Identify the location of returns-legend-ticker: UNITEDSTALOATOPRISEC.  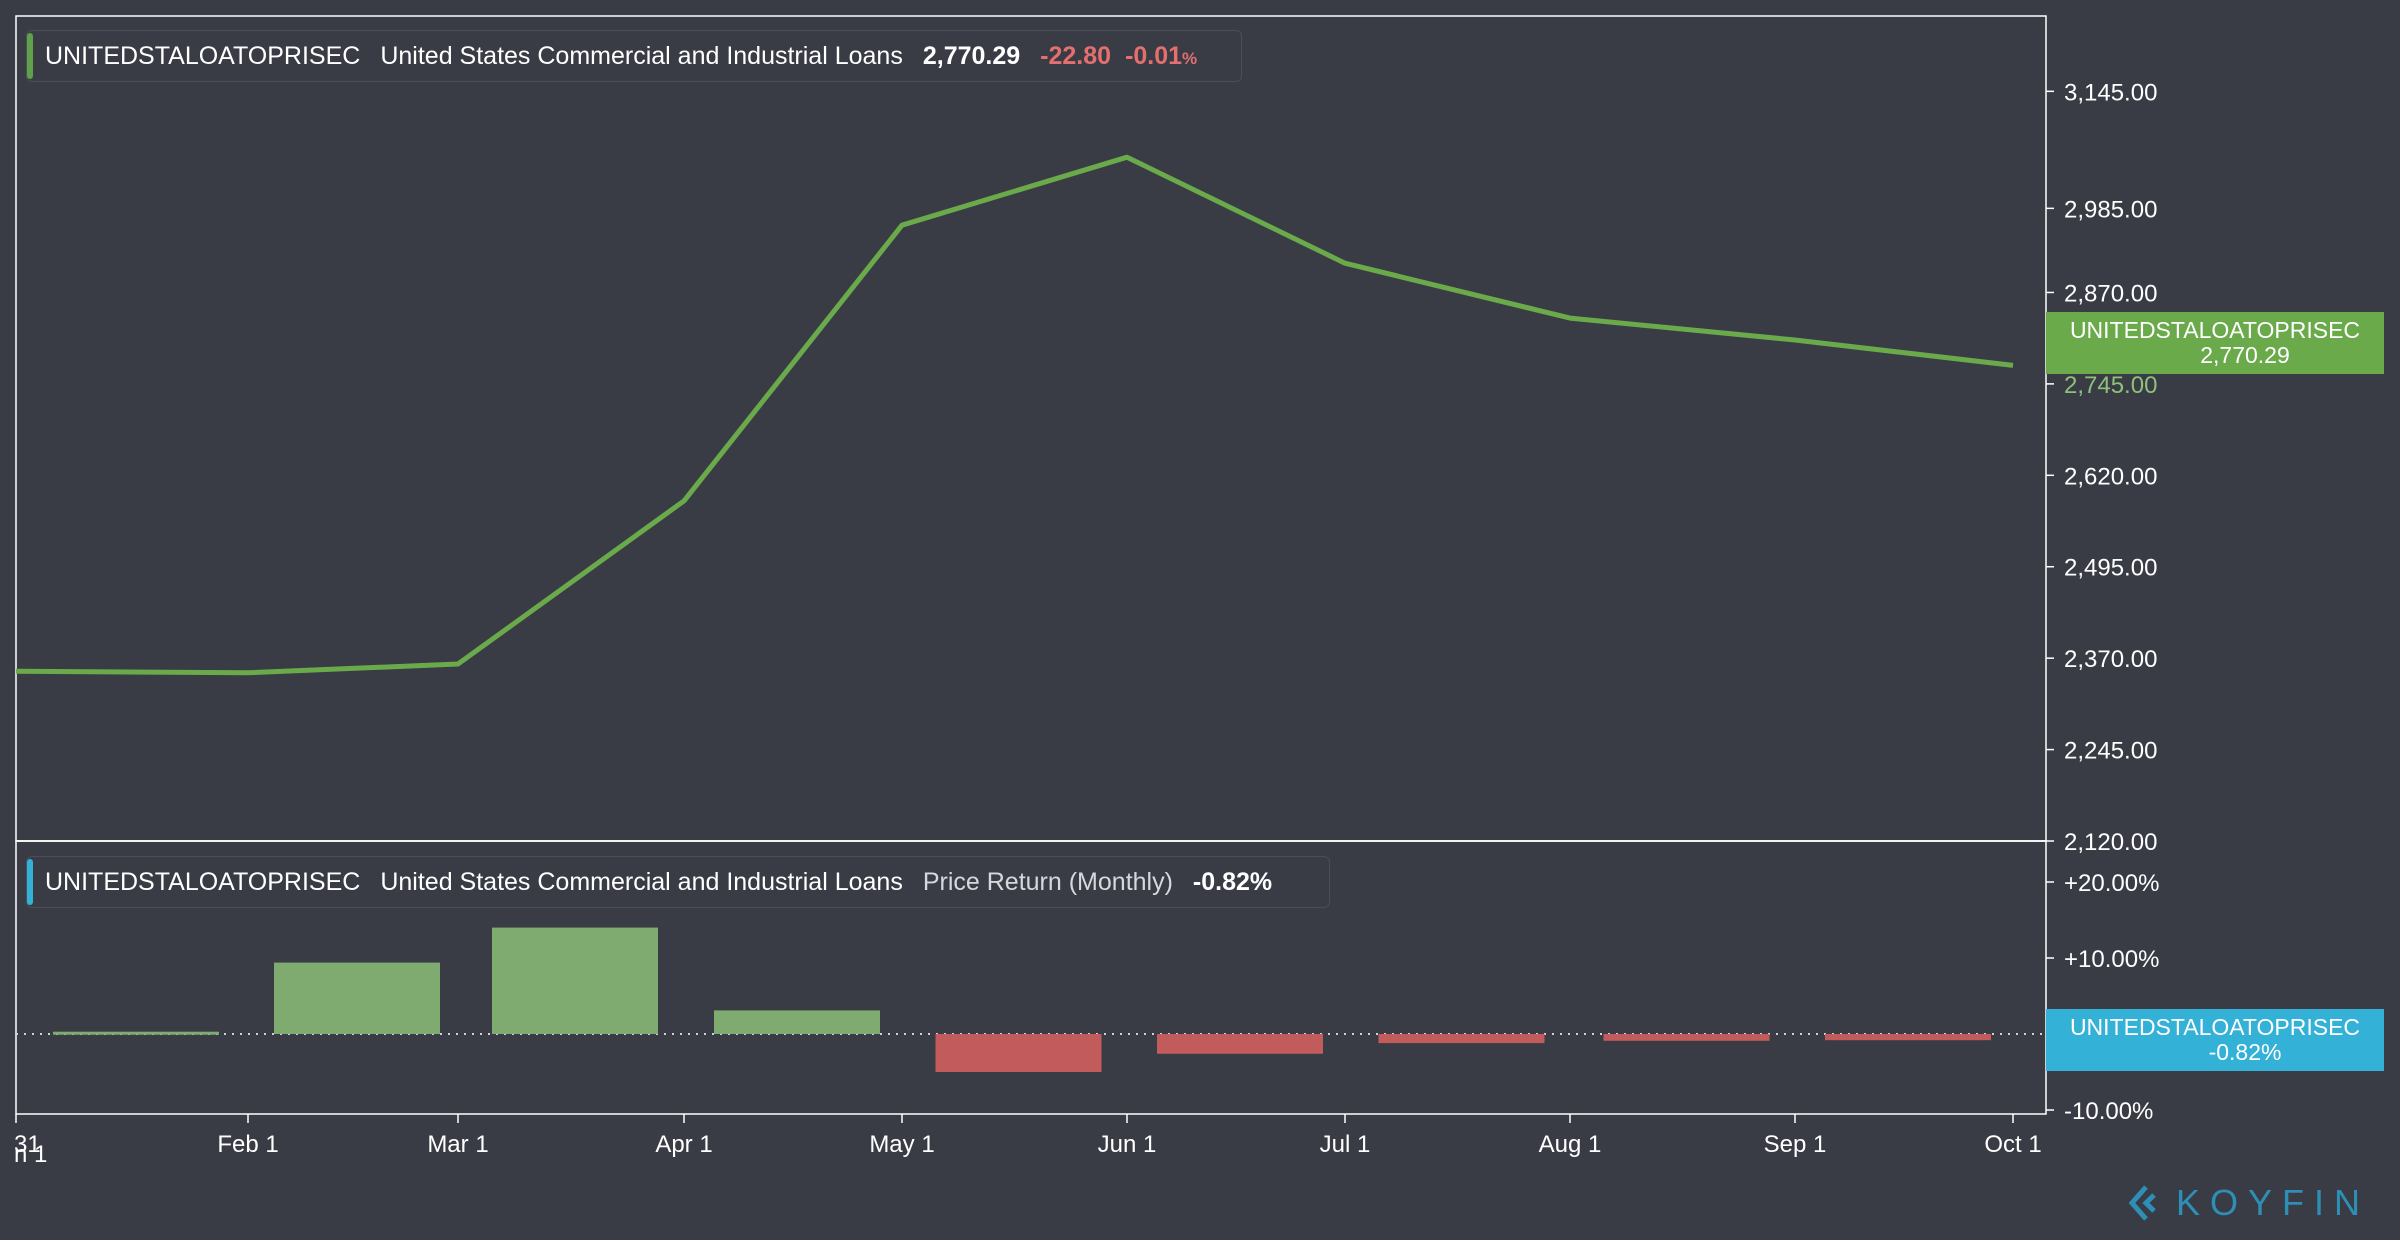
(203, 881).